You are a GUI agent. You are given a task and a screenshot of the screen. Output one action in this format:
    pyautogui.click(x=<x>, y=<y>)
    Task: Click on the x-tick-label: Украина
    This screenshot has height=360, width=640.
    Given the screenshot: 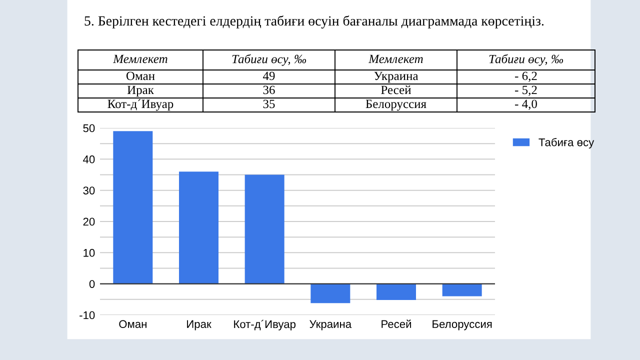 What is the action you would take?
    pyautogui.click(x=331, y=325)
    